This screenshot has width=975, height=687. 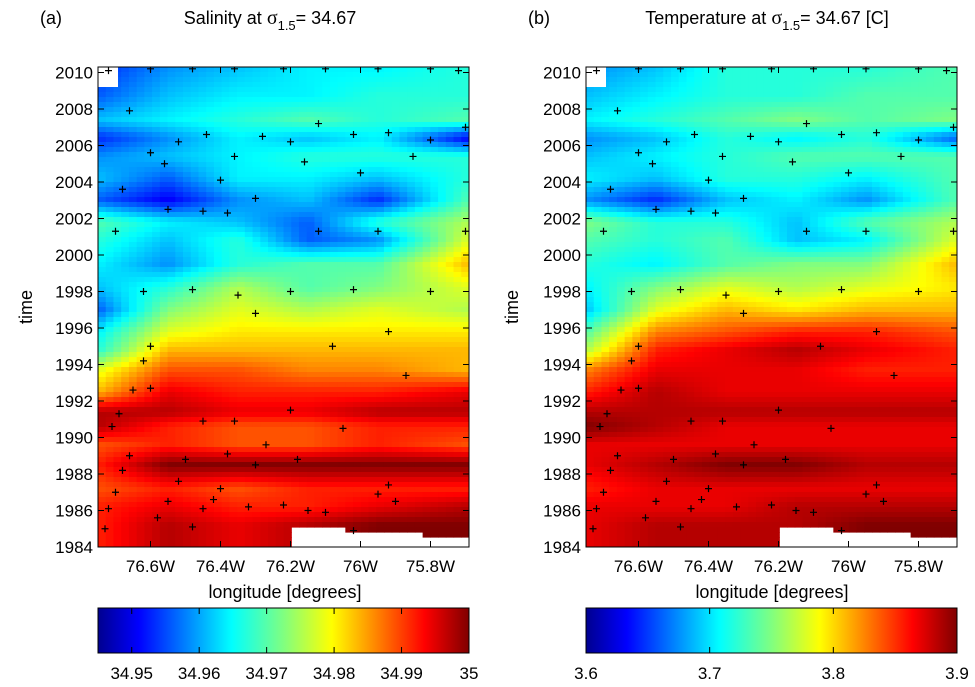 I want to click on y-tick-label: 1990, so click(x=74, y=437).